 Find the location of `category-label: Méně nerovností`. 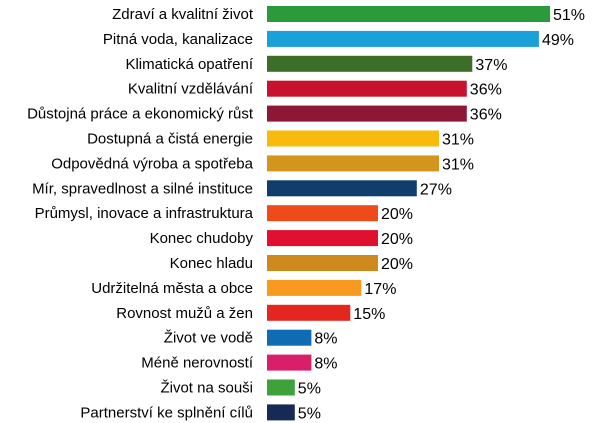

category-label: Méně nerovností is located at coordinates (197, 363).